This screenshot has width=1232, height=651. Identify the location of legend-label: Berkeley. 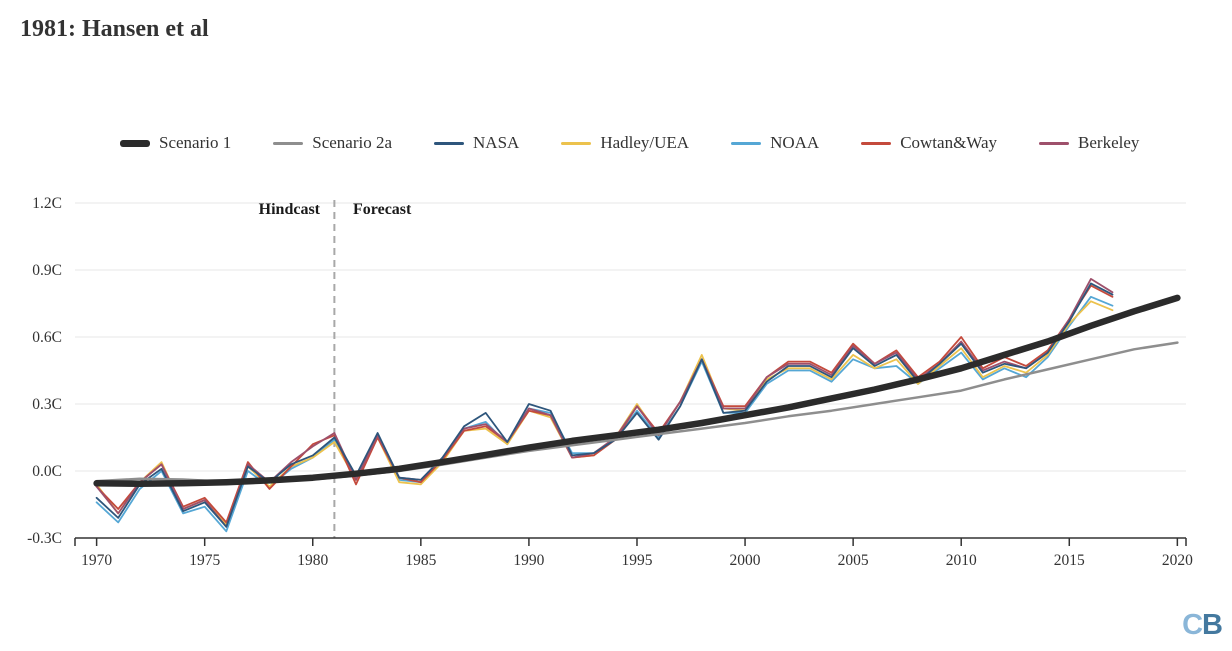
(1109, 142).